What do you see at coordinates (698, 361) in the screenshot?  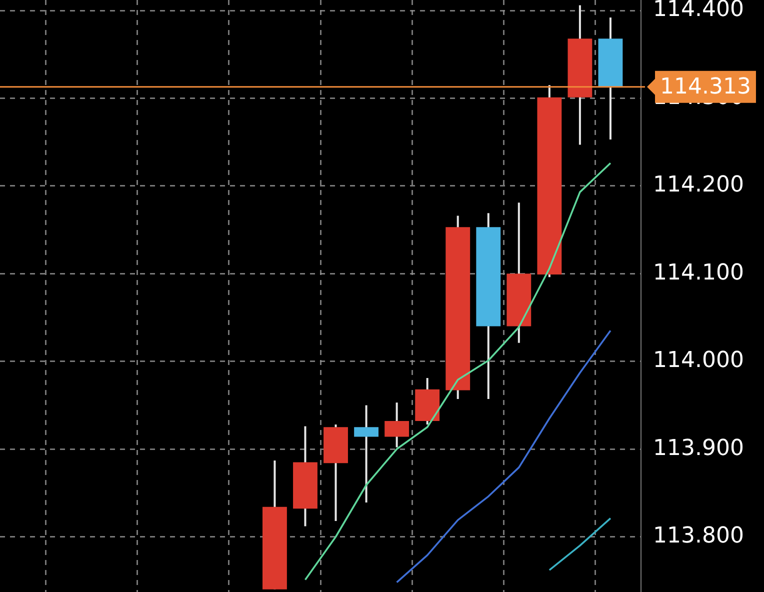 I see `y-tick-label: 114.000` at bounding box center [698, 361].